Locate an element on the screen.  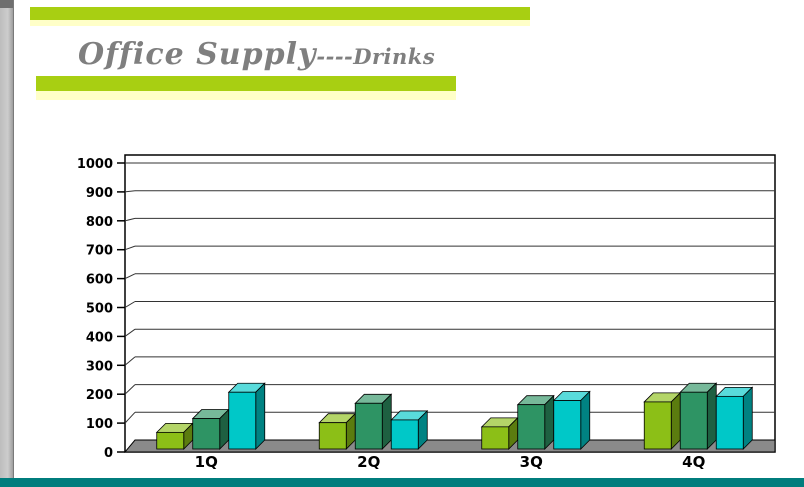
slide-title-suffix: ----Drinks is located at coordinates (376, 56).